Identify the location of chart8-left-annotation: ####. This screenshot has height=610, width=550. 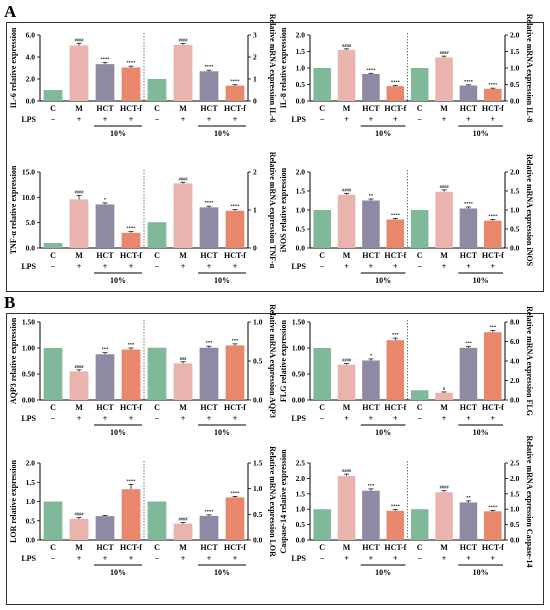
(347, 470).